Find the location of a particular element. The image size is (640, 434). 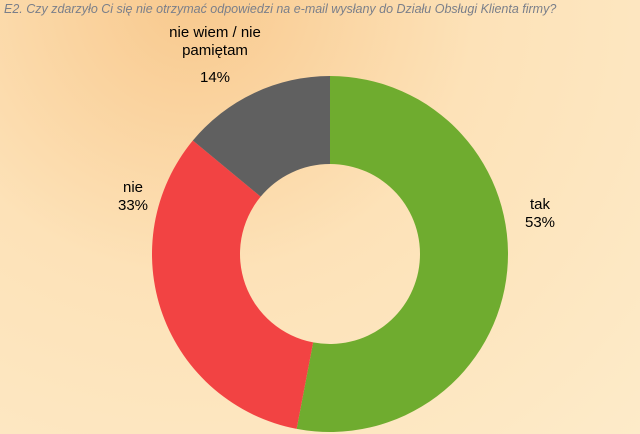

donut-slice is located at coordinates (261, 136).